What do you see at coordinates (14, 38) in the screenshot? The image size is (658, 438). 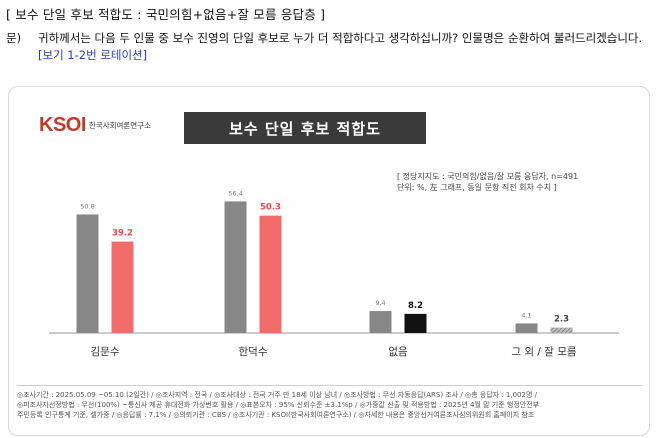 I see `question-label: 문)` at bounding box center [14, 38].